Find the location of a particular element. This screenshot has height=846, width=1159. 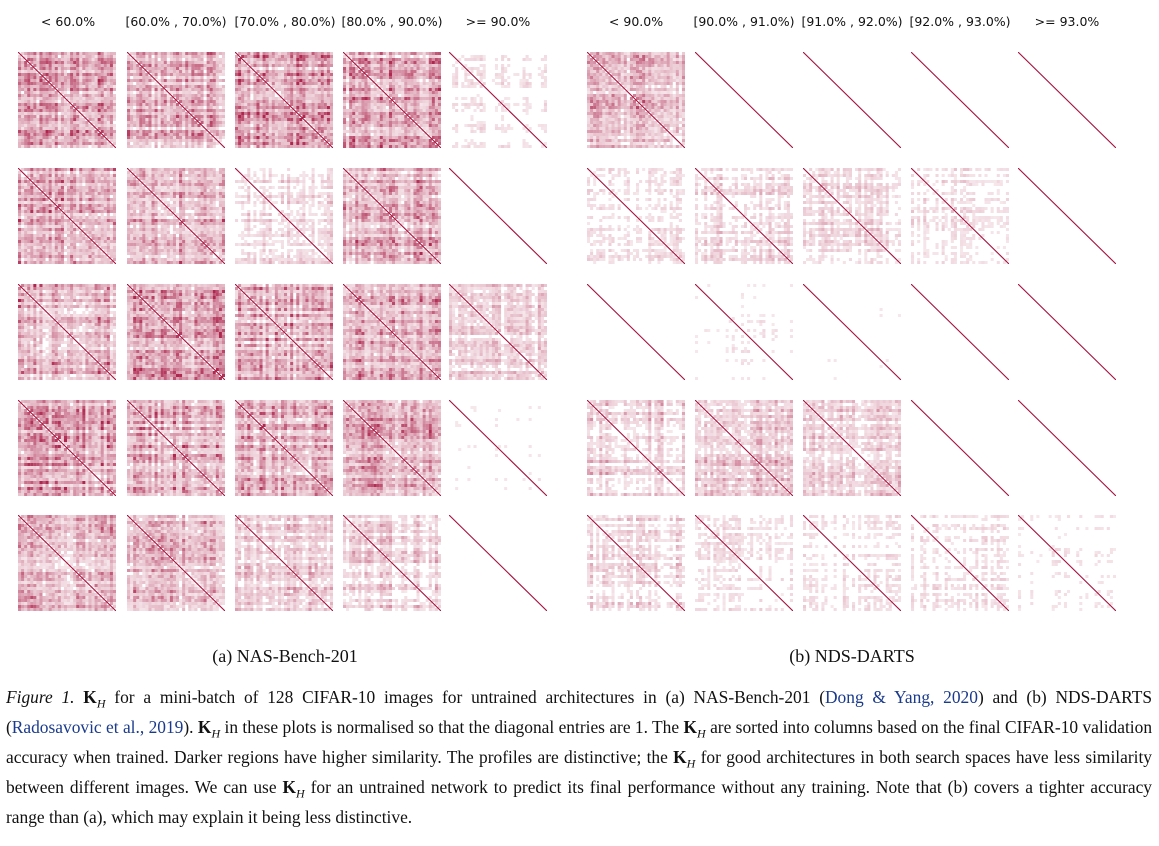

panel-b-kernel-matrix-r2-c1 is located at coordinates (636, 216).